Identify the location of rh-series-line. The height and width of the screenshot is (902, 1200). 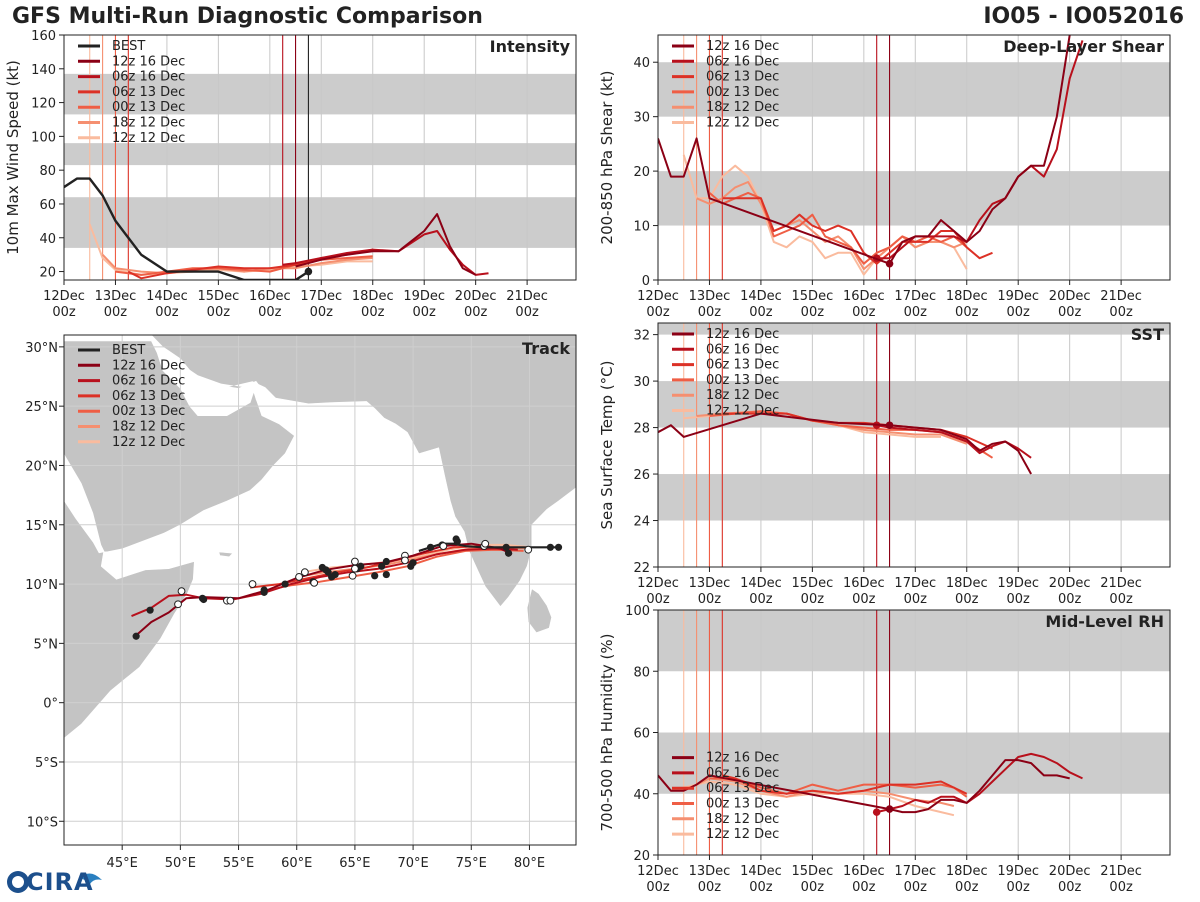
(845, 784).